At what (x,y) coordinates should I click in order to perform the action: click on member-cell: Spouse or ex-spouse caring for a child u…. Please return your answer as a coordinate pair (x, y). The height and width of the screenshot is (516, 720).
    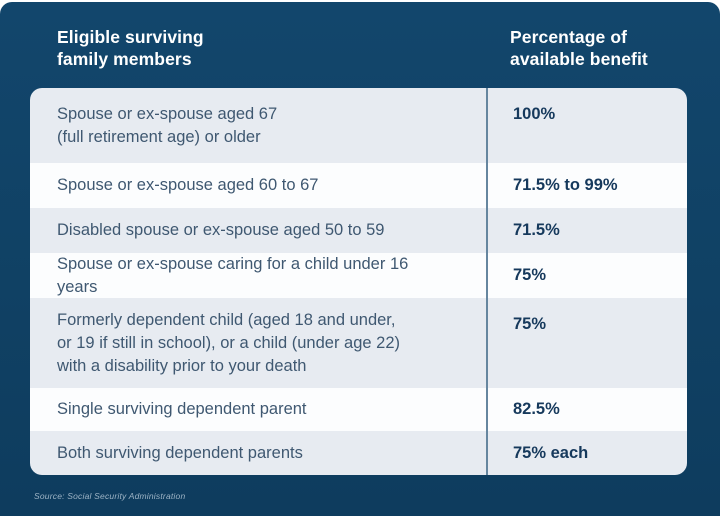
    Looking at the image, I should click on (233, 275).